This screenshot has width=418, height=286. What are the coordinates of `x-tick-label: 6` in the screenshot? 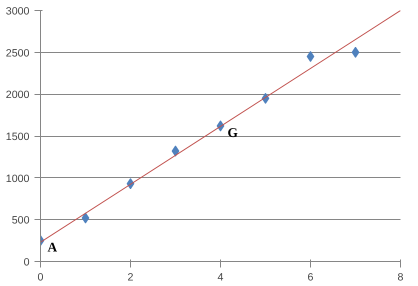 It's located at (311, 278).